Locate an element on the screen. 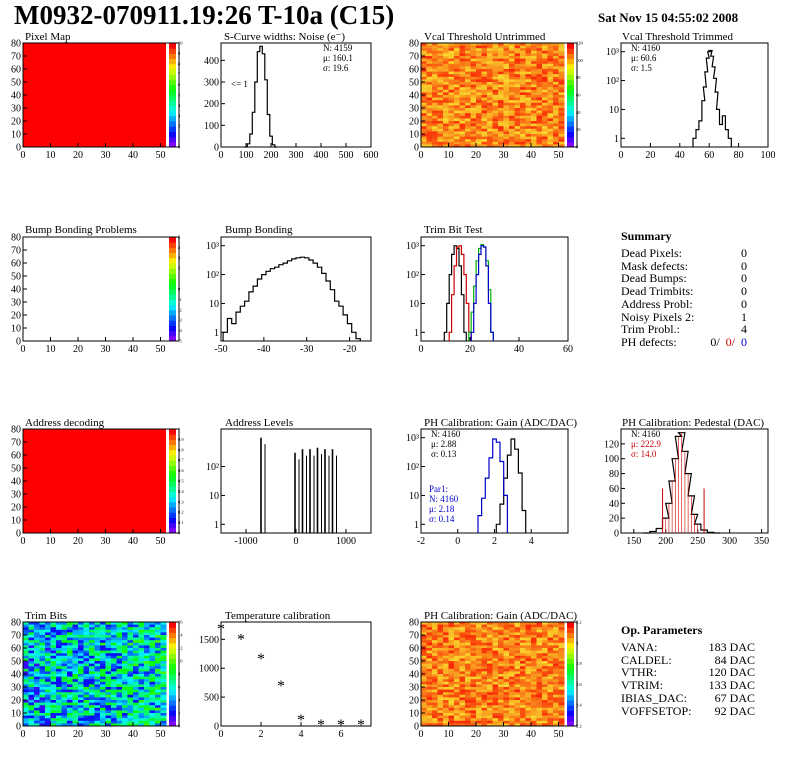 This screenshot has height=772, width=796. x-tick-label: 30 is located at coordinates (106, 349).